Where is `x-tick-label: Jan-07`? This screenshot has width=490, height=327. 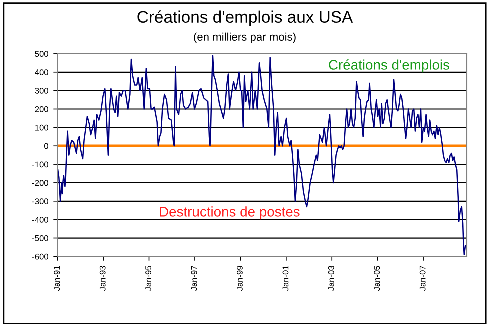 x-tick-label: Jan-07 is located at coordinates (423, 279).